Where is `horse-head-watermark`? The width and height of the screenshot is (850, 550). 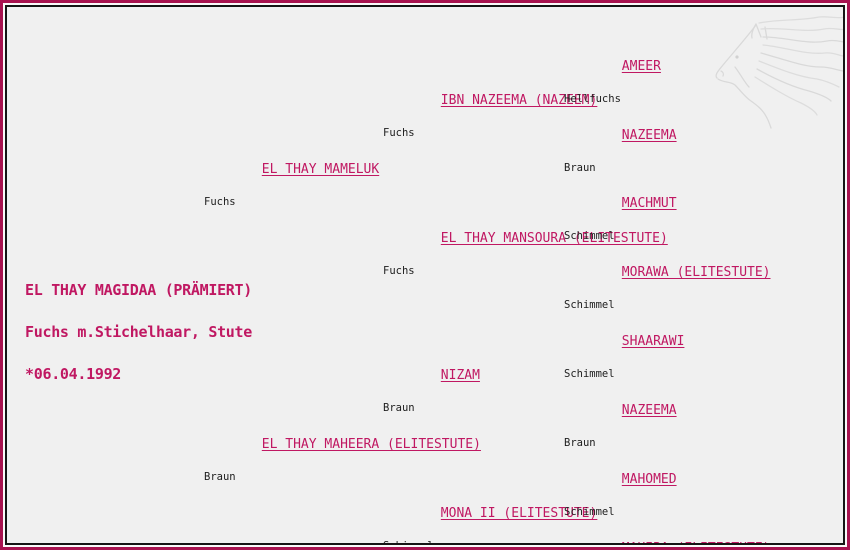 horse-head-watermark is located at coordinates (779, 72).